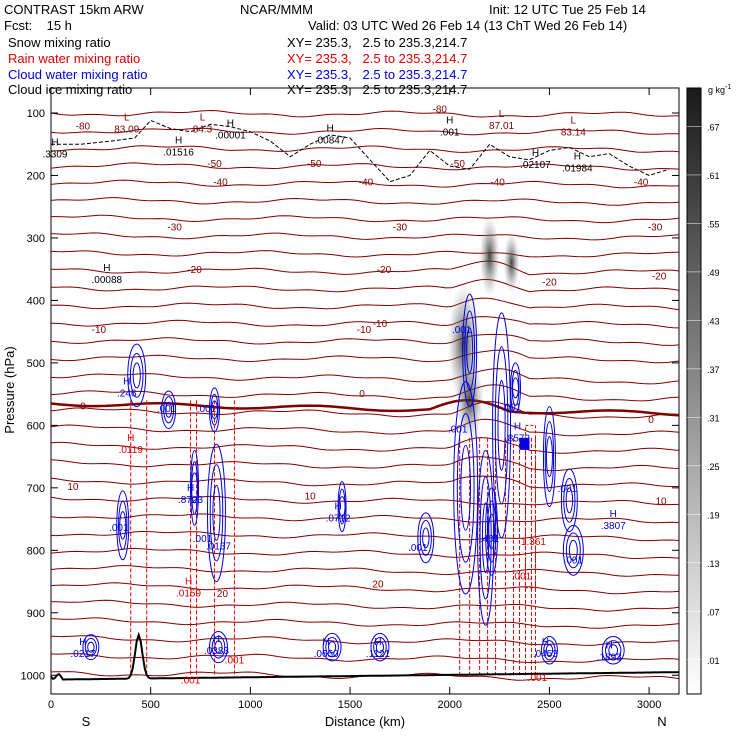 This screenshot has height=740, width=740. What do you see at coordinates (549, 705) in the screenshot?
I see `x-tick-label: 2500` at bounding box center [549, 705].